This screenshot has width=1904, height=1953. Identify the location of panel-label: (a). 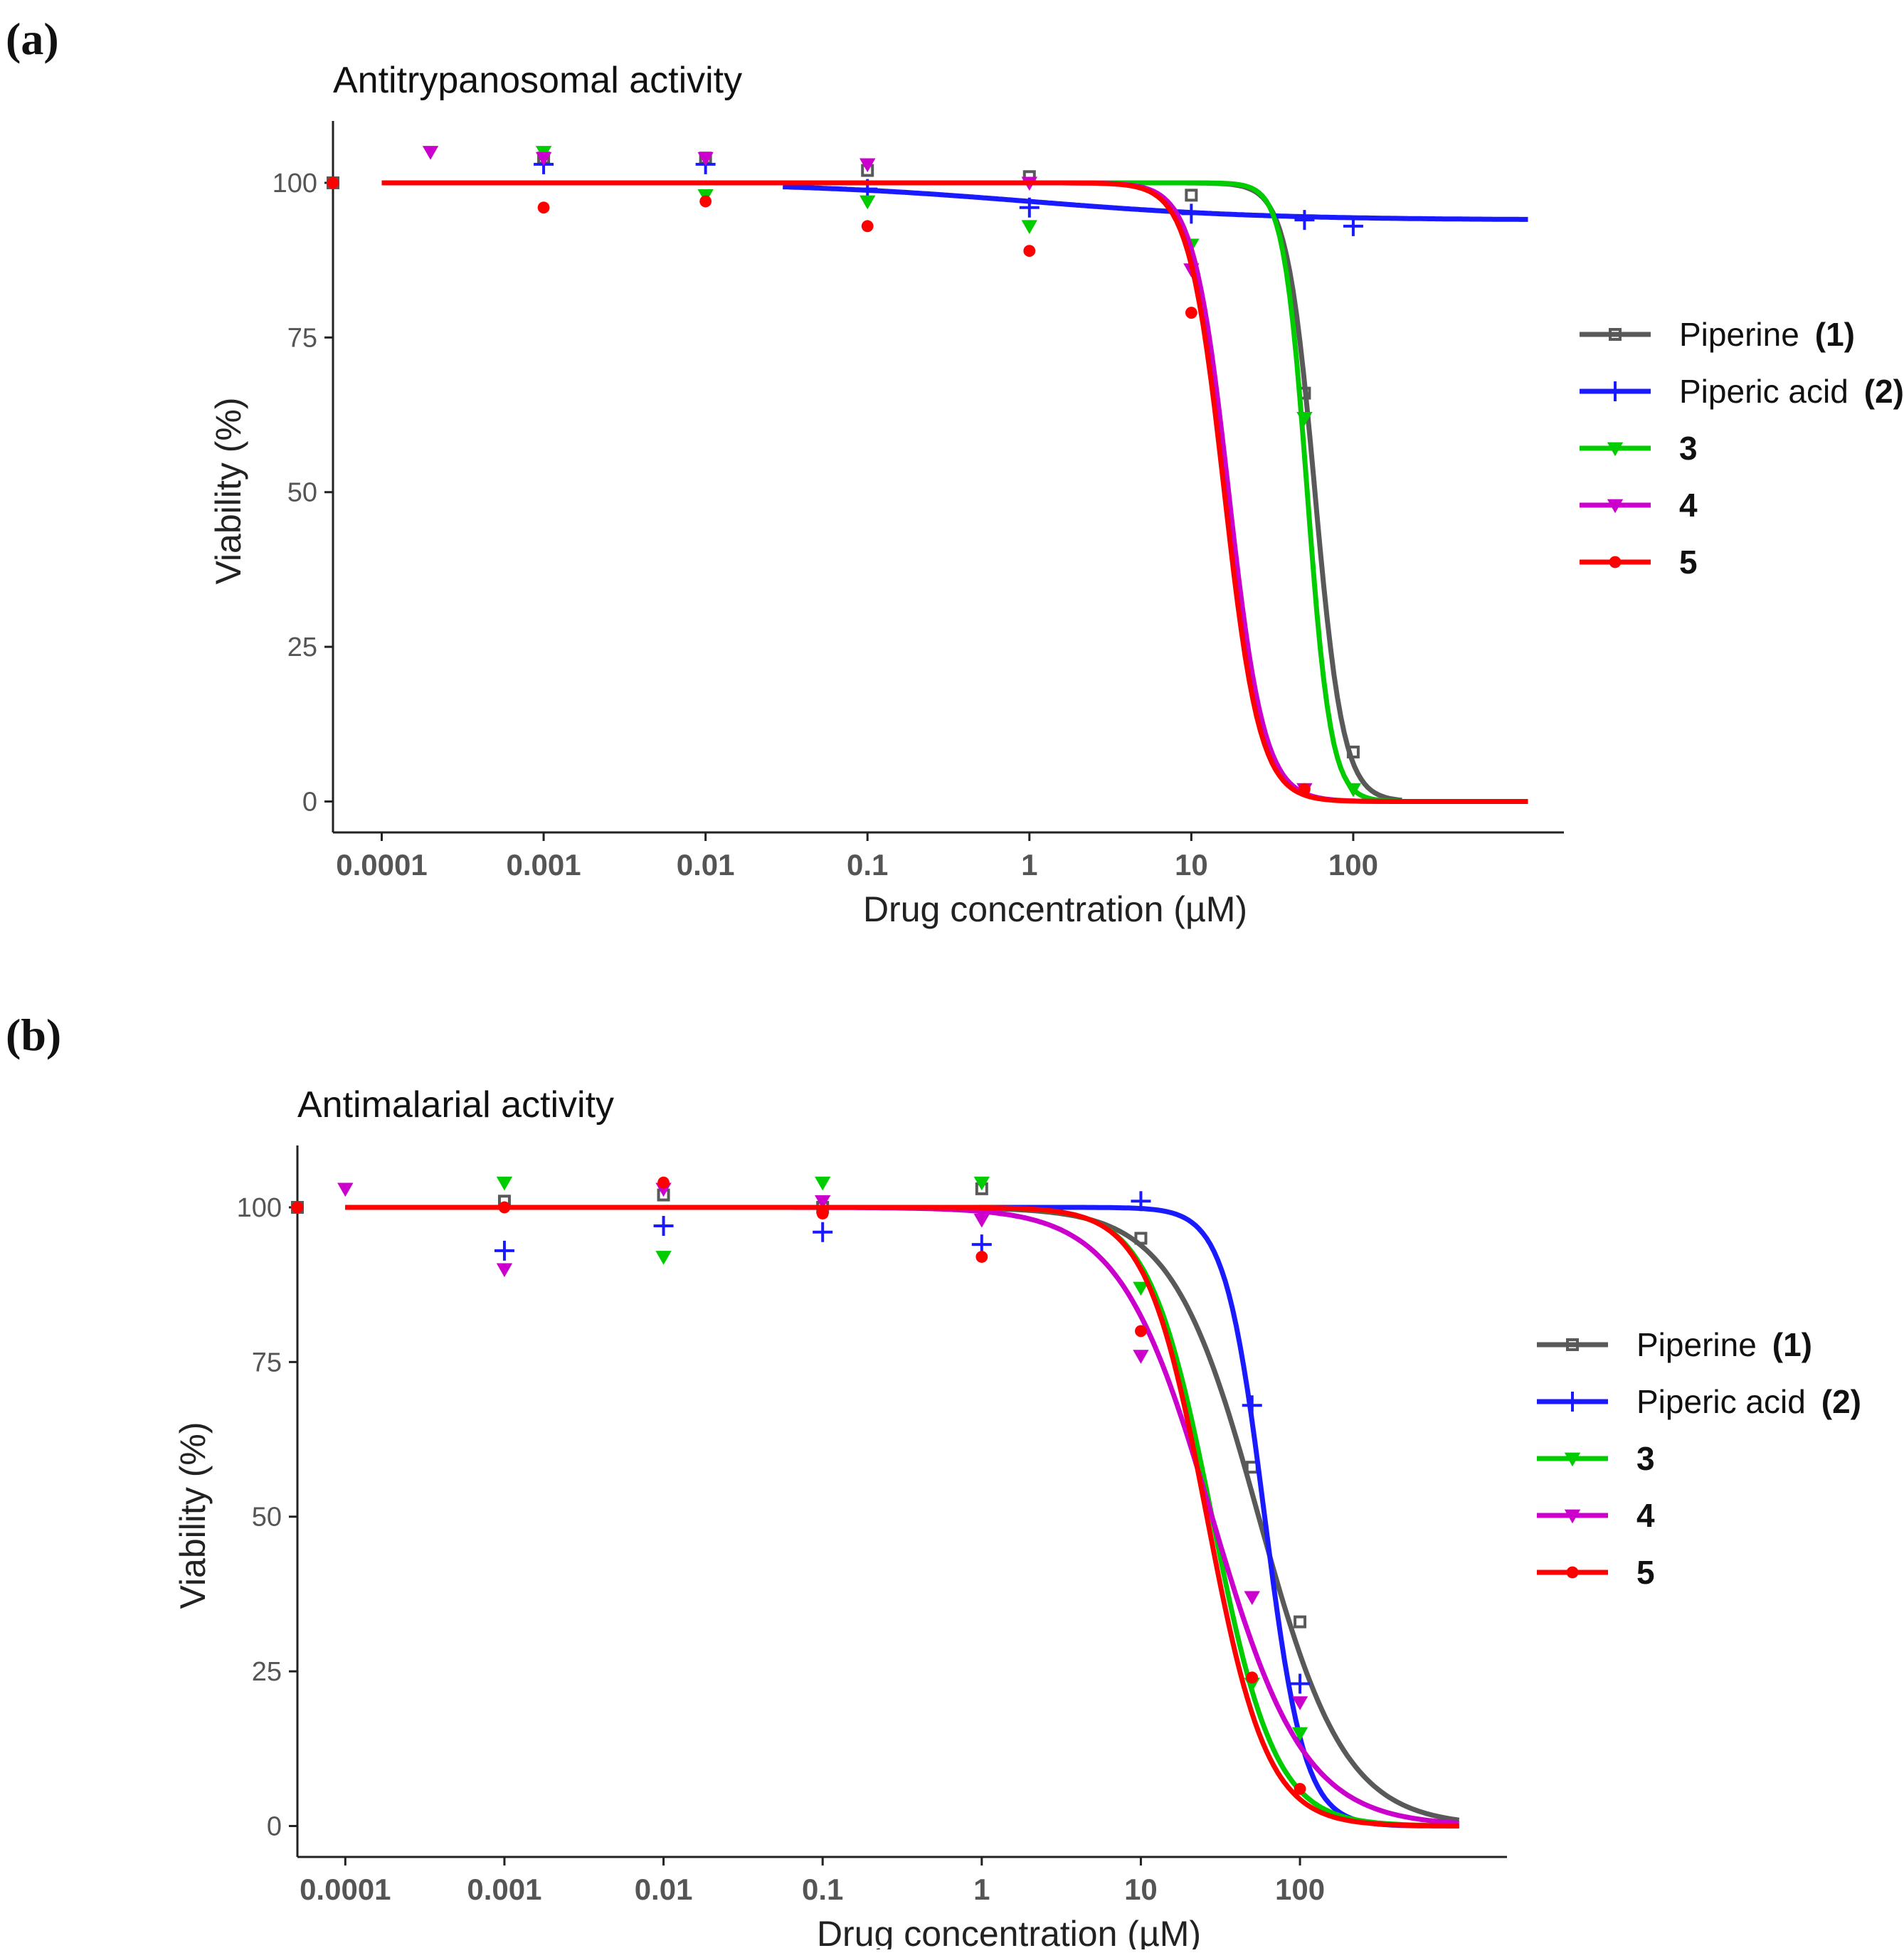
(32, 39).